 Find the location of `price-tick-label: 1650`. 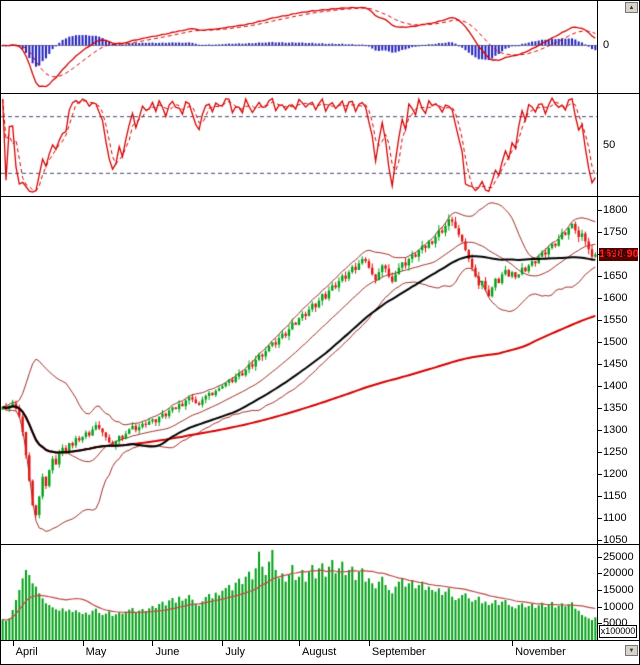

price-tick-label: 1650 is located at coordinates (615, 276).